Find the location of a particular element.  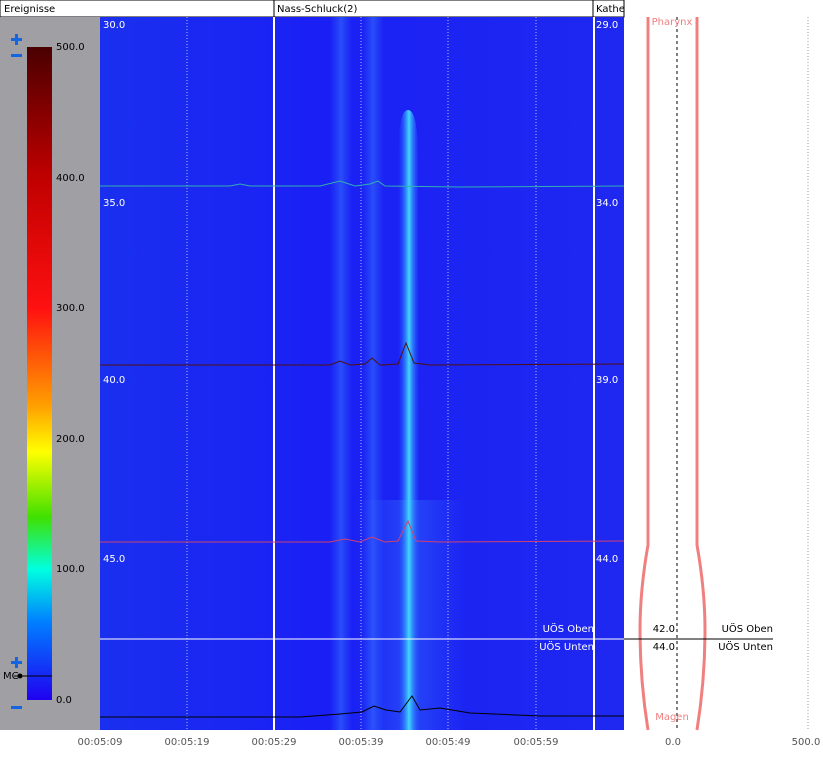

marker-value: 44.0 is located at coordinates (664, 647).